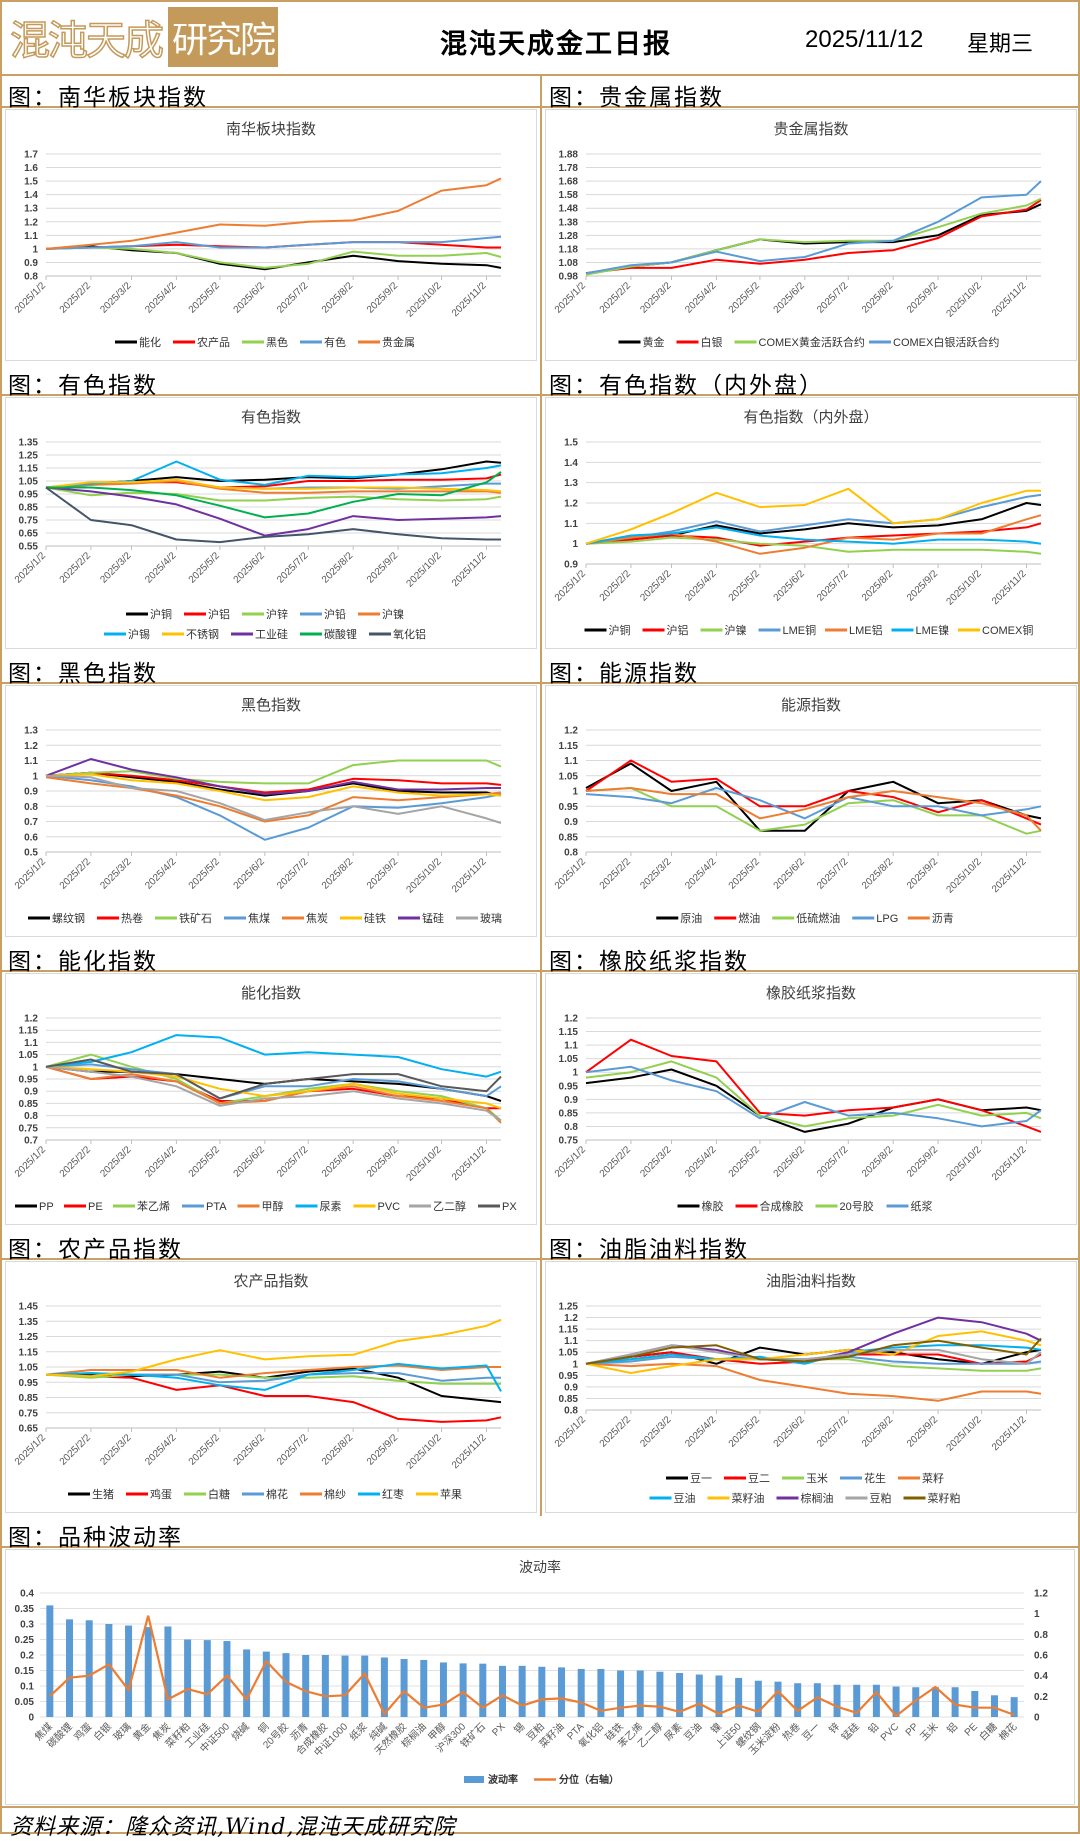  I want to click on legend-label: 橡胶, so click(713, 1206).